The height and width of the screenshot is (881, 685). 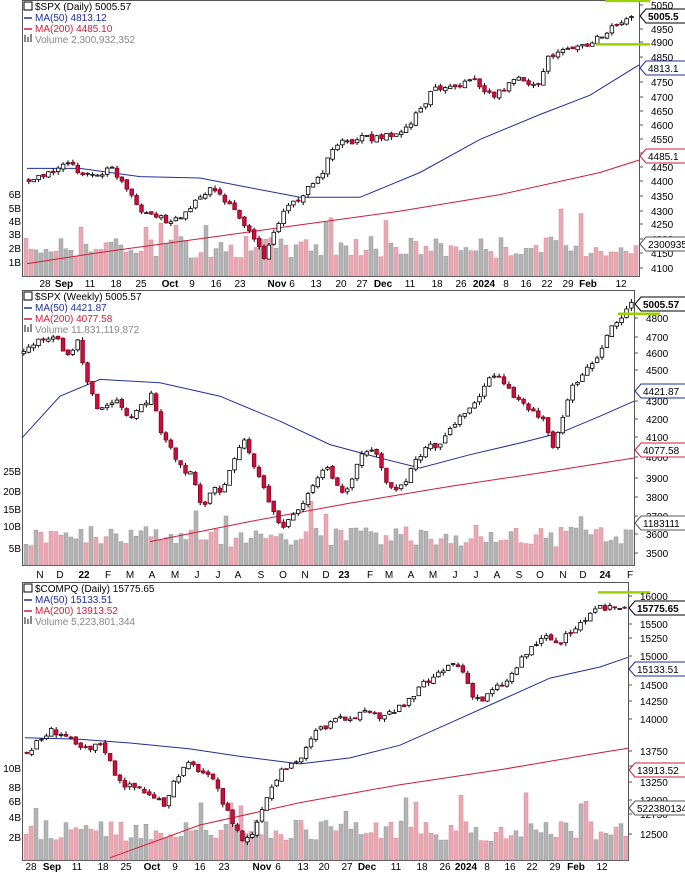 What do you see at coordinates (324, 867) in the screenshot?
I see `x-axis-label: 20` at bounding box center [324, 867].